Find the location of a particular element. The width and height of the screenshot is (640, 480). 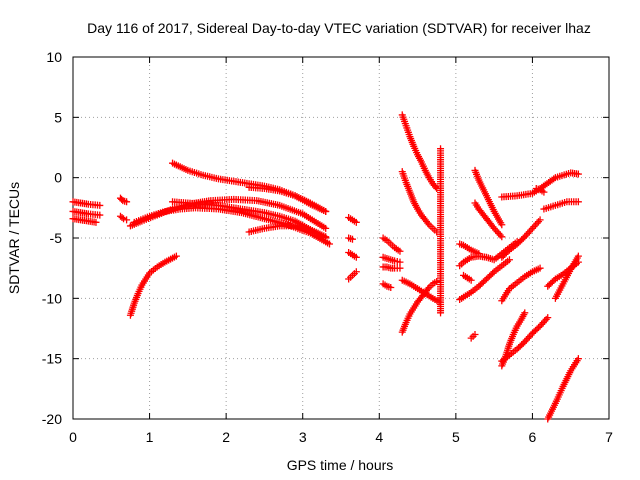

x-tick-label: 5 is located at coordinates (456, 437).